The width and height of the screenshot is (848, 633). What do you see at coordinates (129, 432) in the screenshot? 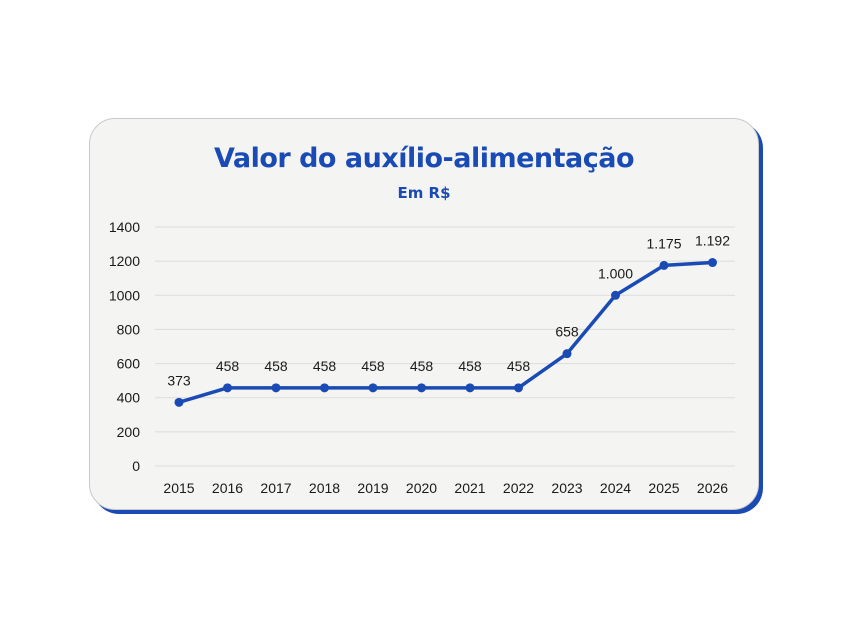
I see `y-tick-label: 200` at bounding box center [129, 432].